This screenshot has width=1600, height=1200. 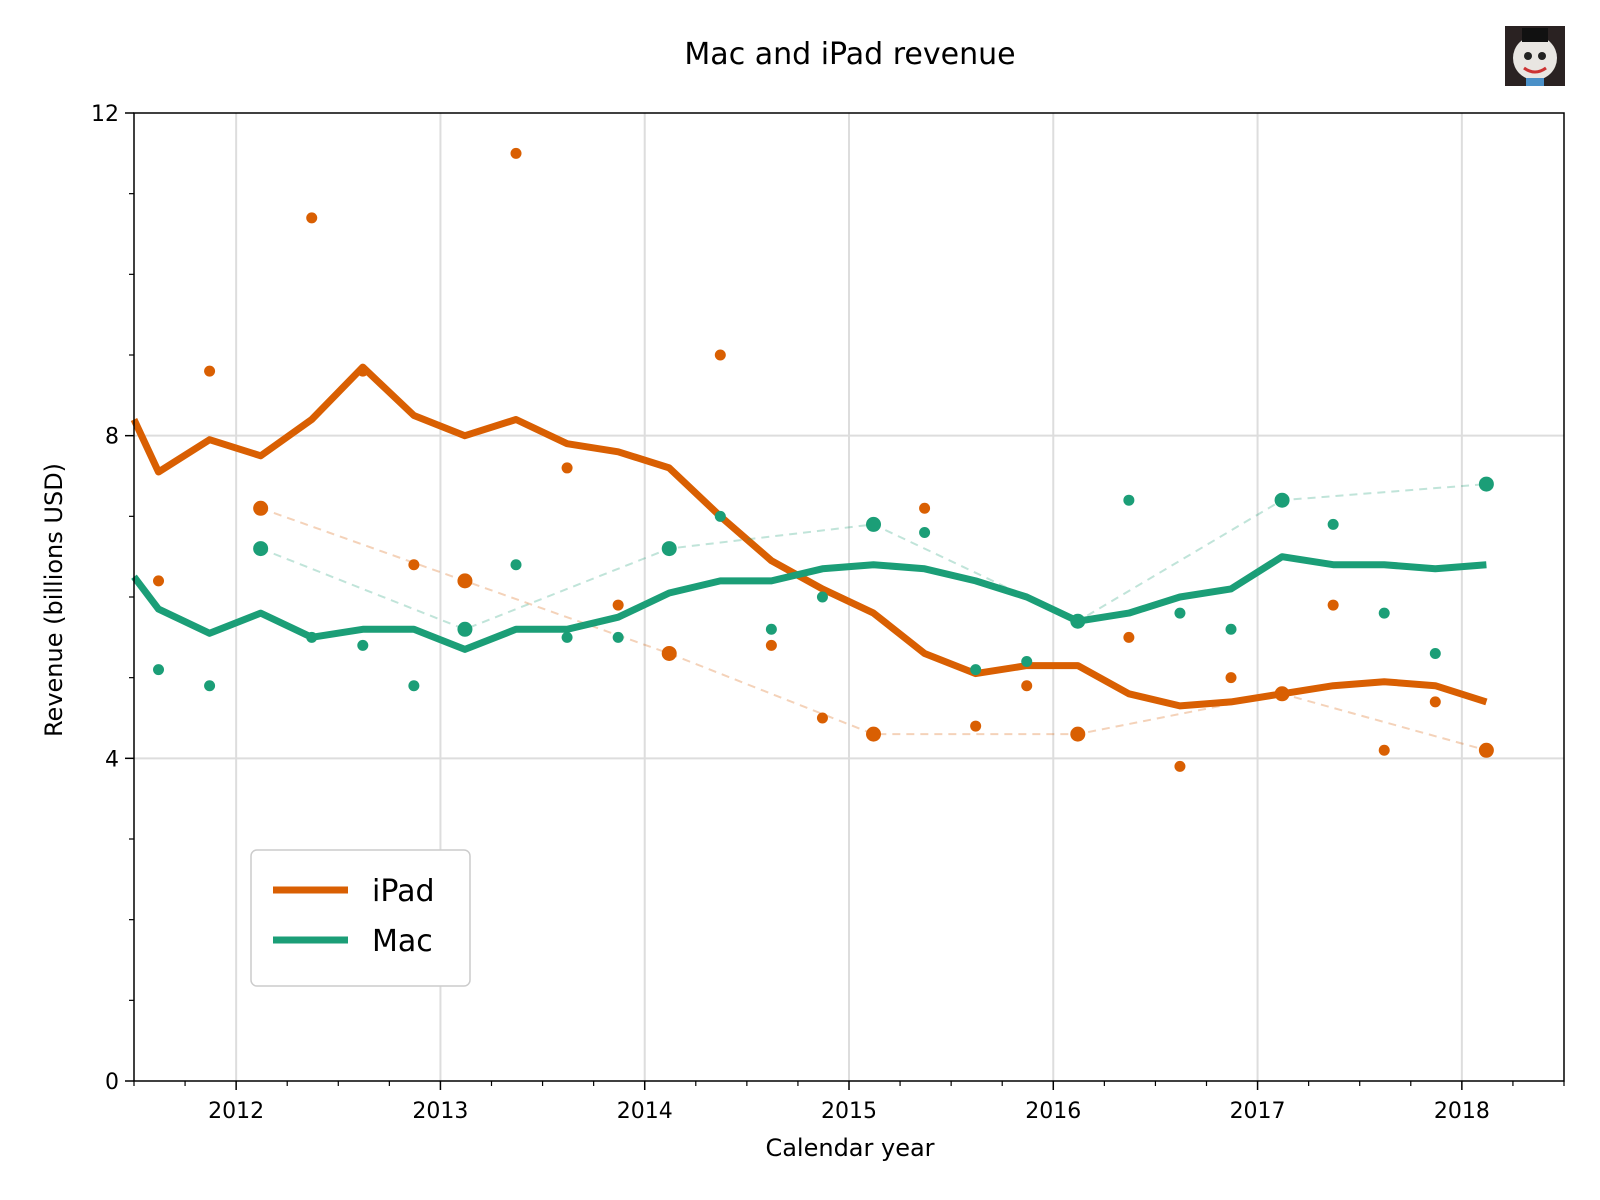 I want to click on y-tick-label: 0, so click(x=112, y=1082).